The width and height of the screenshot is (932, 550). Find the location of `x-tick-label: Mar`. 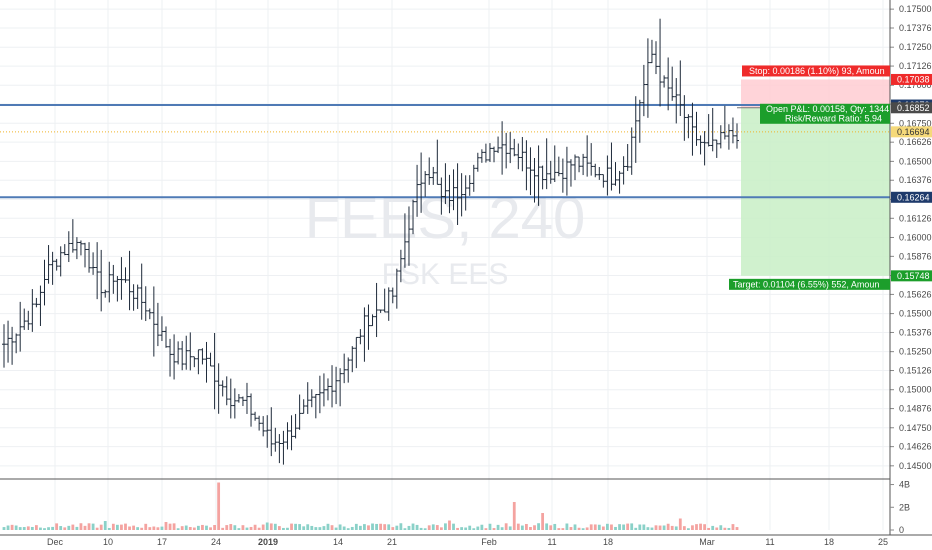

x-tick-label: Mar is located at coordinates (707, 542).